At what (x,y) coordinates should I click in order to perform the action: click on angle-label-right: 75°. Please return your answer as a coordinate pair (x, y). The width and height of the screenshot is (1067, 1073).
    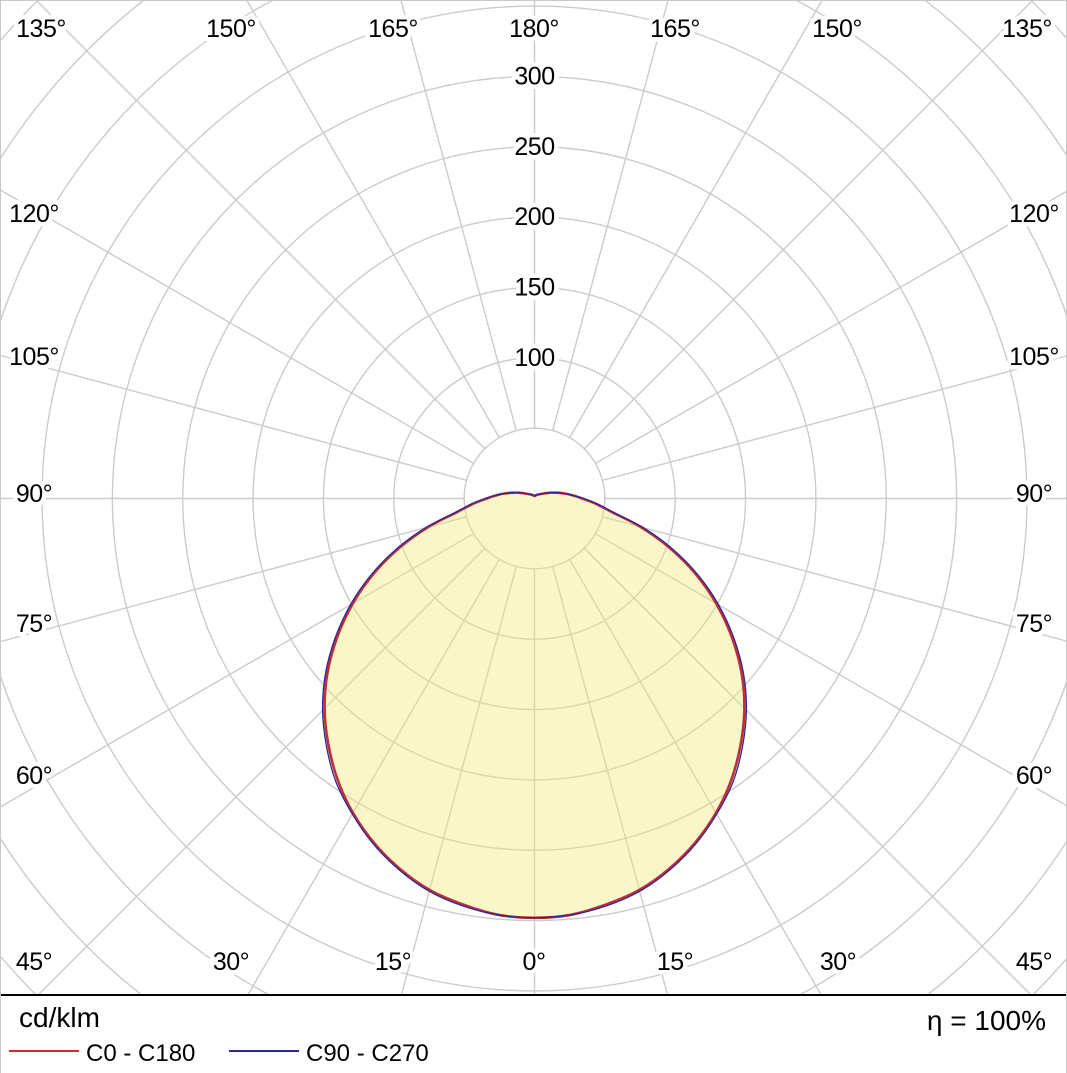
    Looking at the image, I should click on (1034, 624).